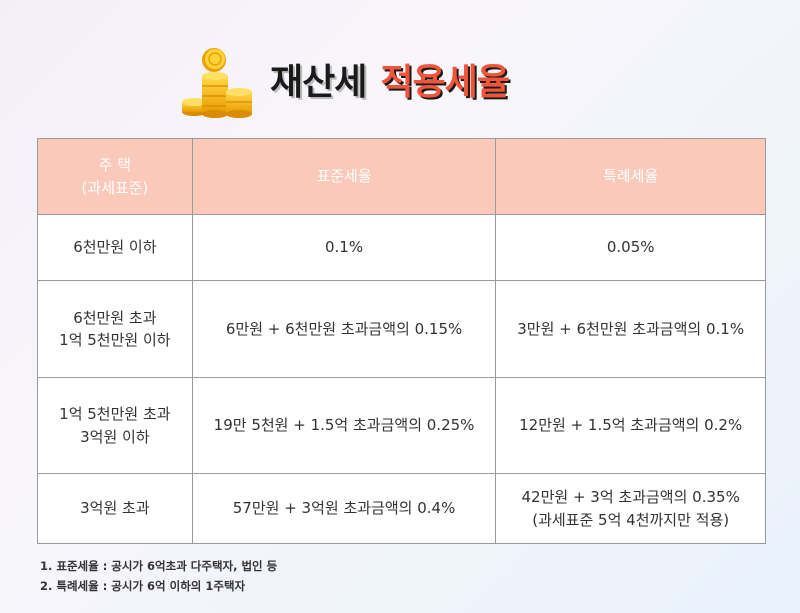 The height and width of the screenshot is (613, 800). What do you see at coordinates (344, 425) in the screenshot?
I see `cell-standard: 19만 5천원 + 1.5억 초과금액의 0.25%` at bounding box center [344, 425].